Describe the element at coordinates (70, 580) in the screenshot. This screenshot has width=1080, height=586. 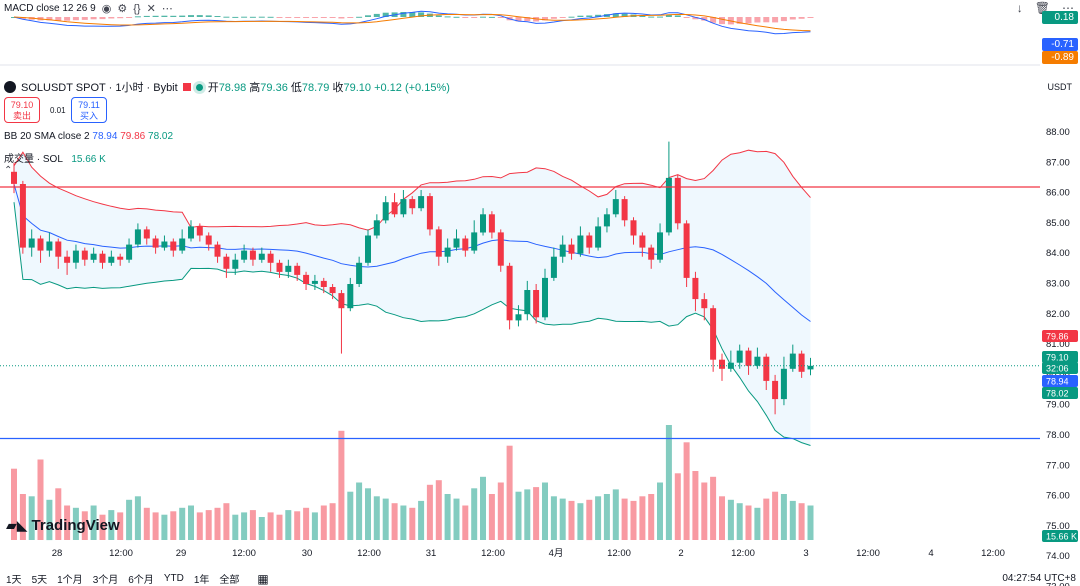
I see `range-1m: 1个月` at that location.